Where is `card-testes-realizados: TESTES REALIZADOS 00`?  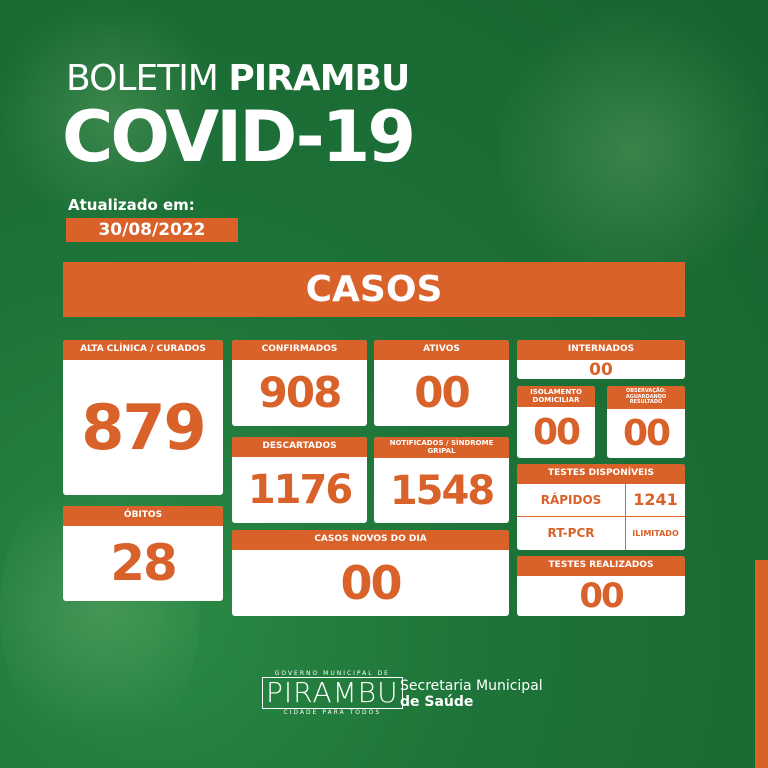 card-testes-realizados: TESTES REALIZADOS 00 is located at coordinates (601, 586).